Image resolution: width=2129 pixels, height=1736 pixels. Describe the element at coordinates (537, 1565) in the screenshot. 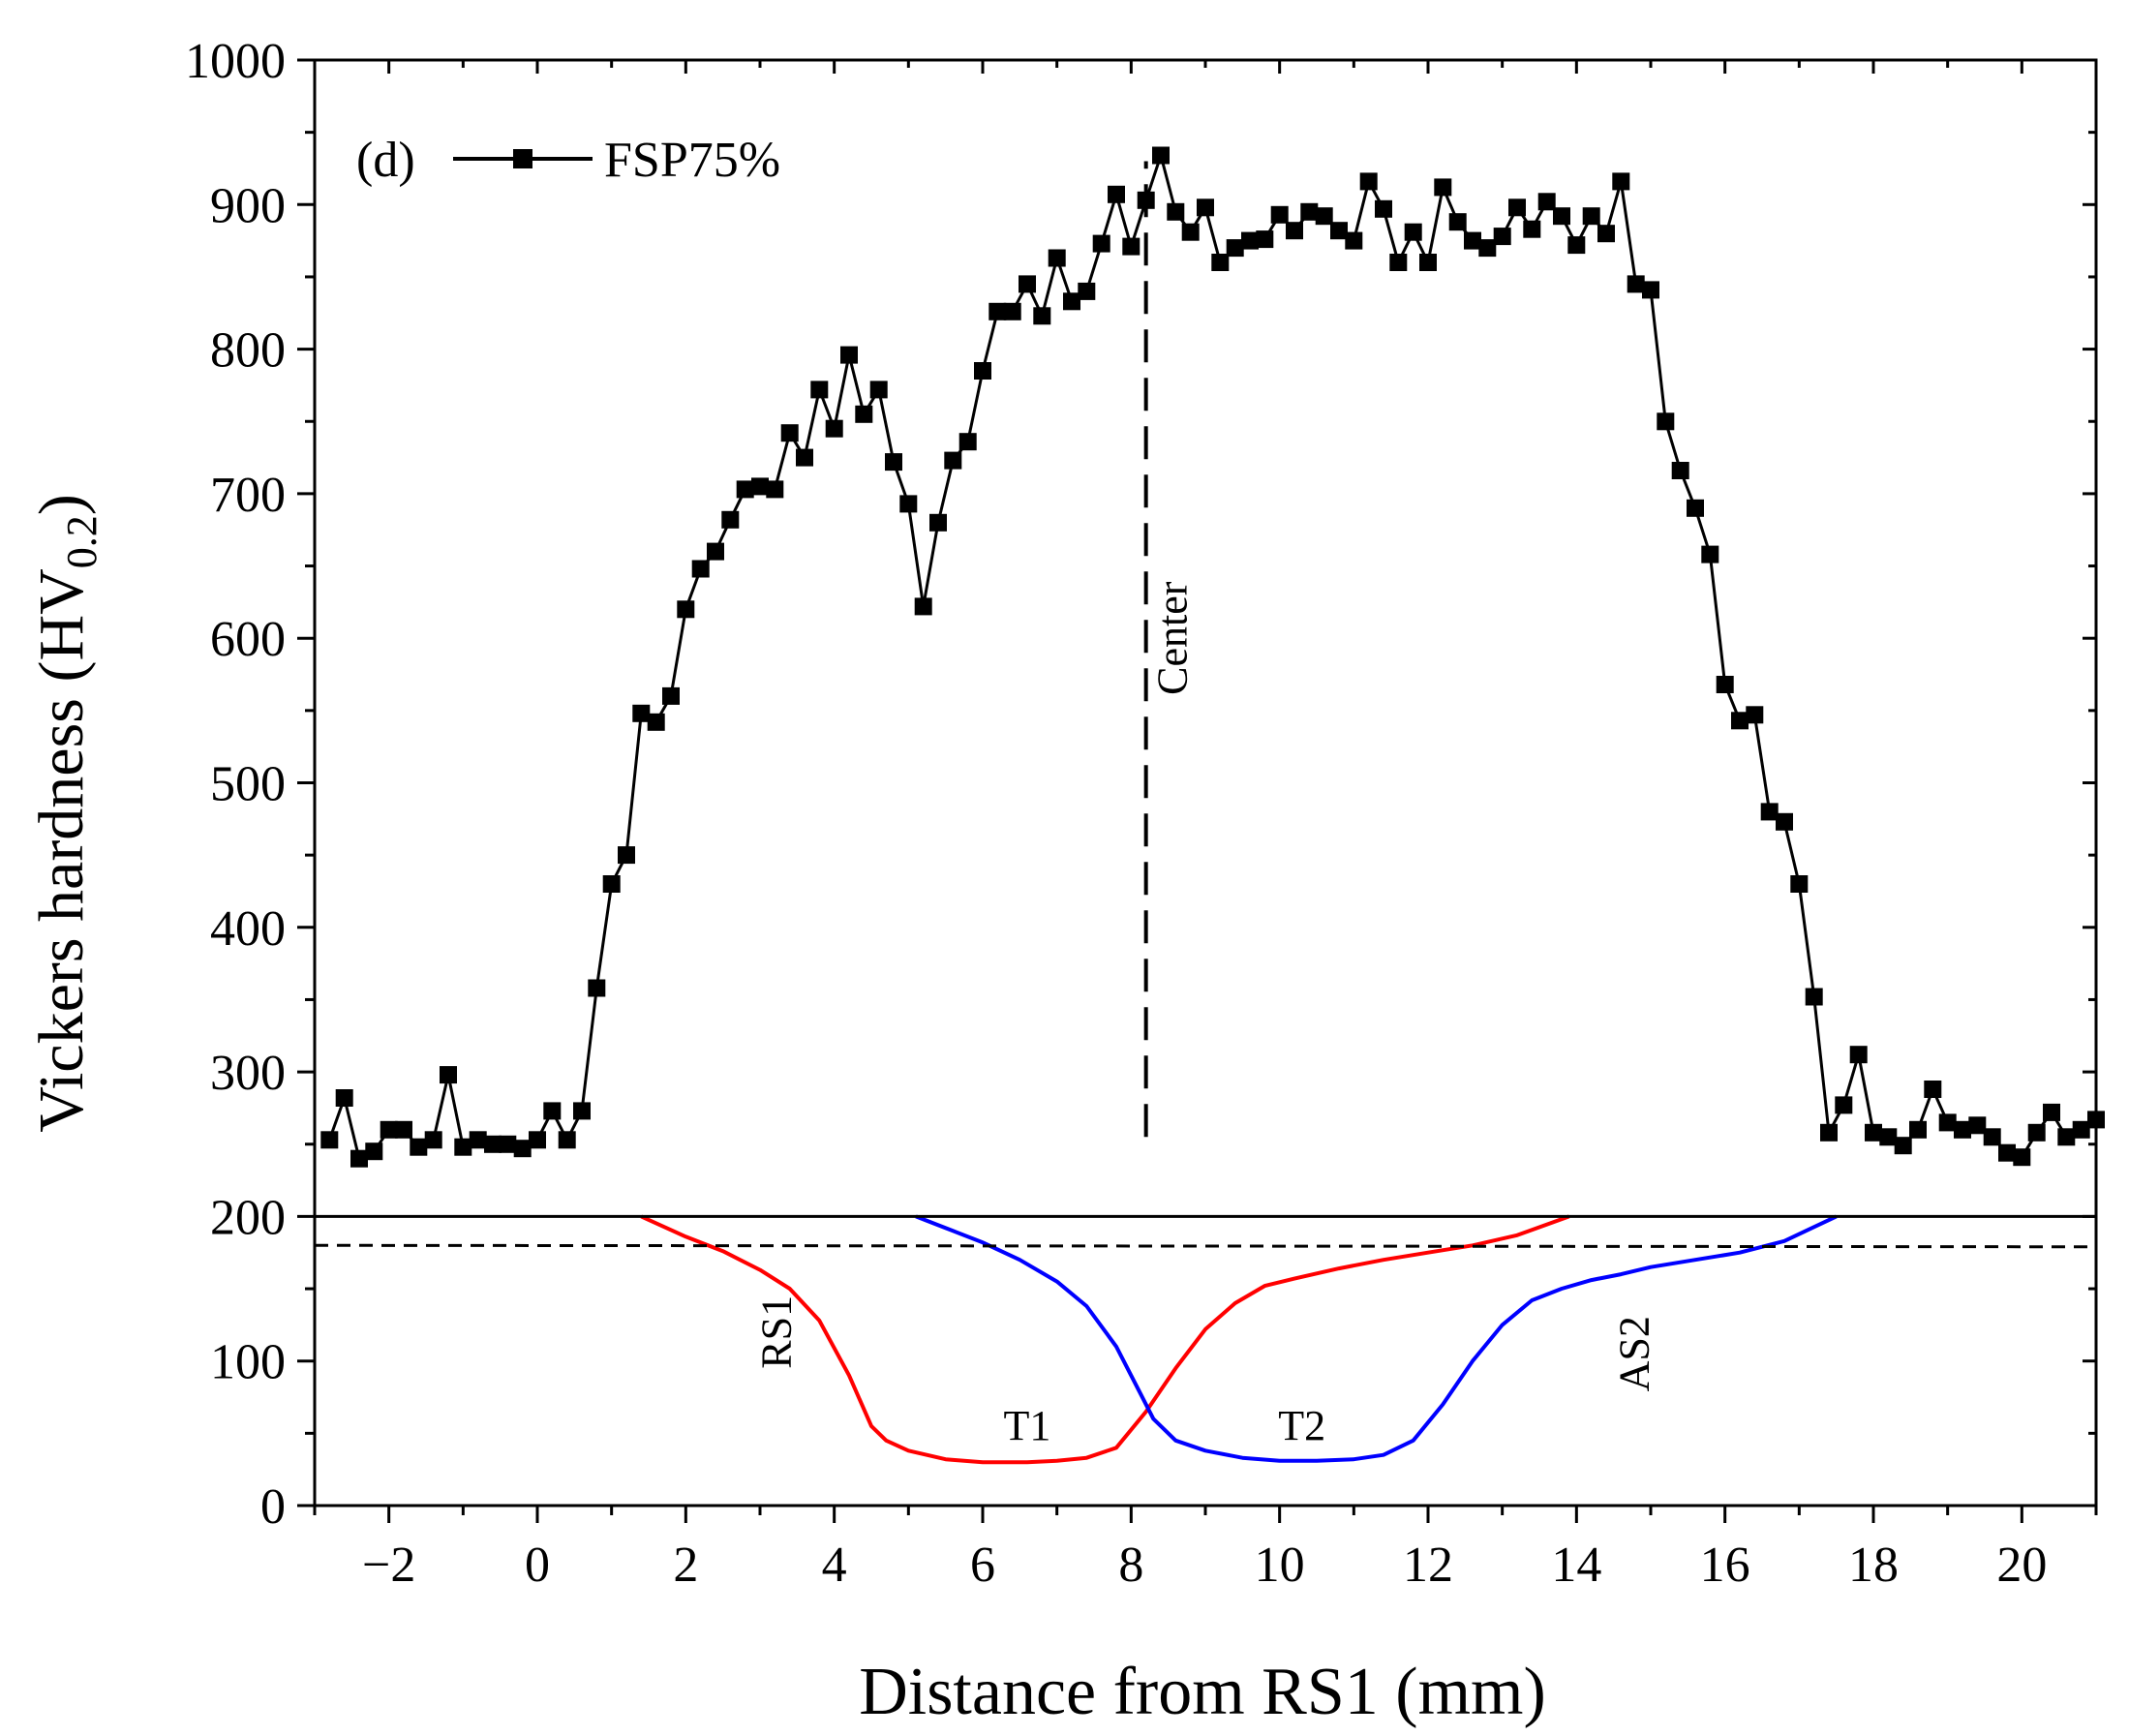

I see `x-tick-label: 0` at that location.